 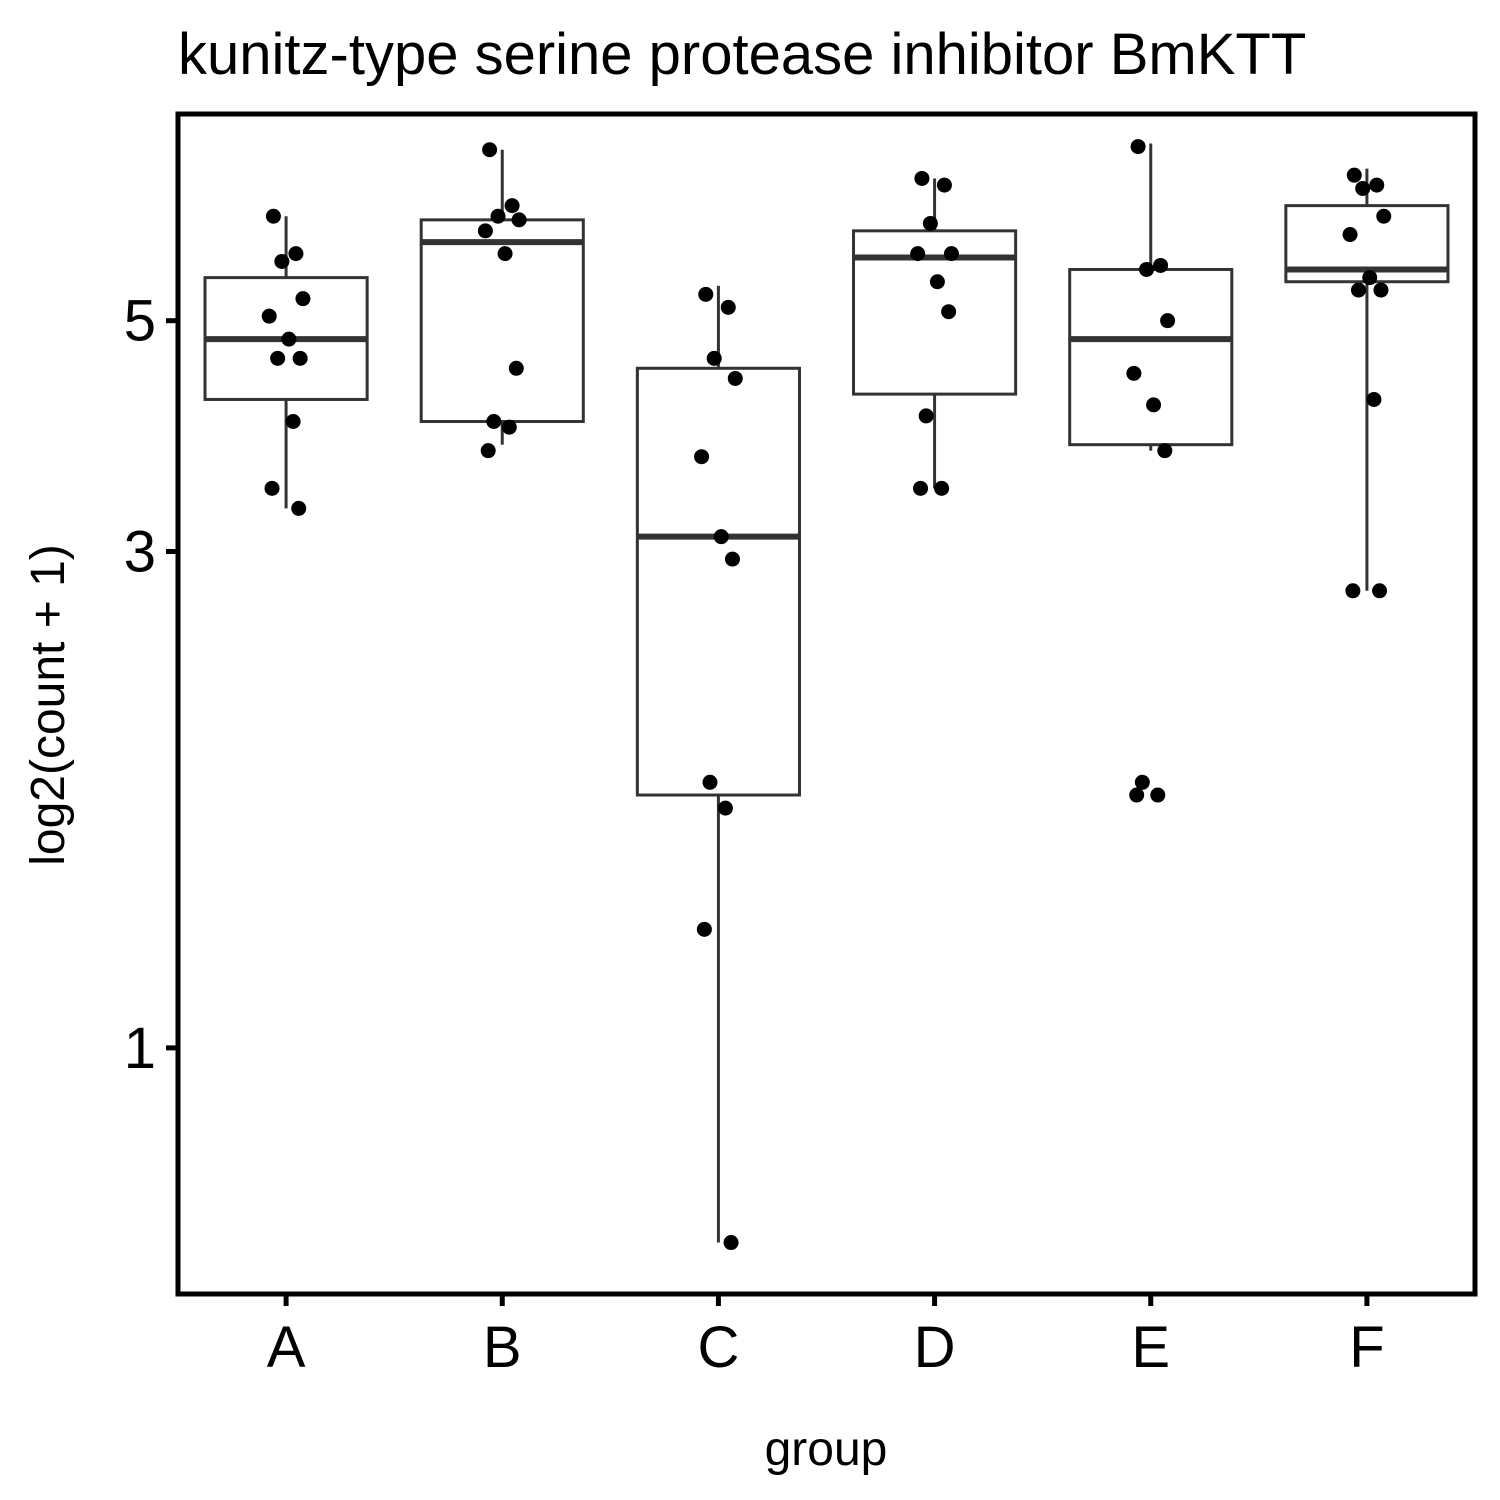 What do you see at coordinates (140, 551) in the screenshot?
I see `y-tick-label: 3` at bounding box center [140, 551].